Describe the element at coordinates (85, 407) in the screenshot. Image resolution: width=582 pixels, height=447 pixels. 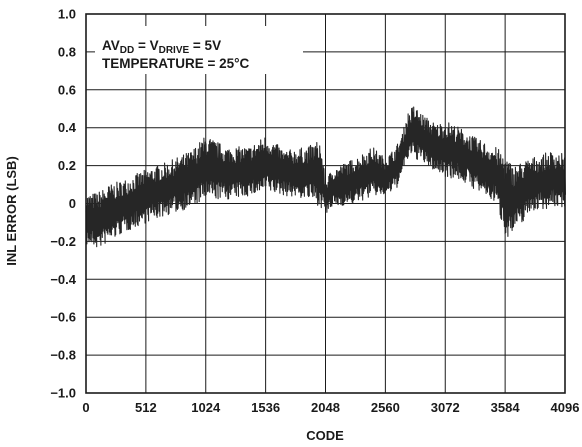
I see `x-tick-label: 0` at that location.